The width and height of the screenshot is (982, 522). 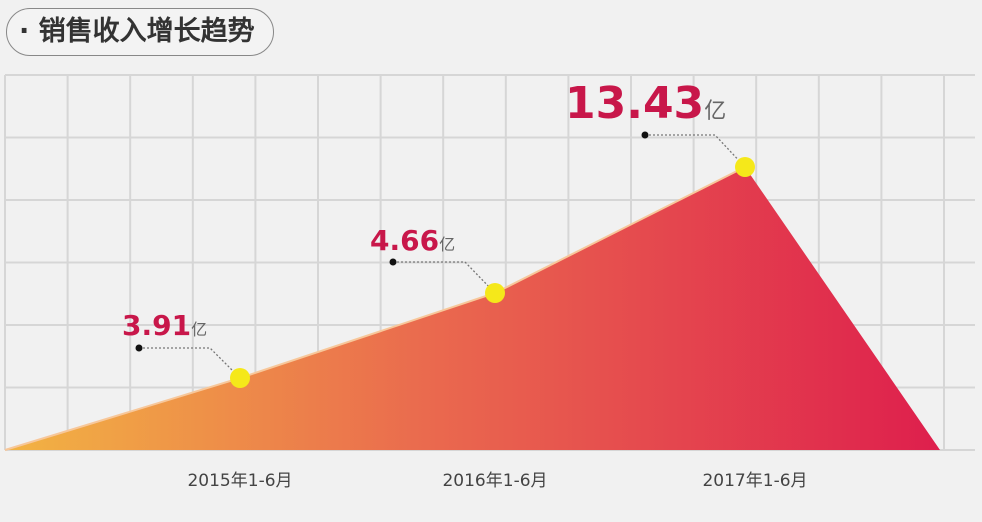 I want to click on data-label: 13.43亿, so click(x=645, y=103).